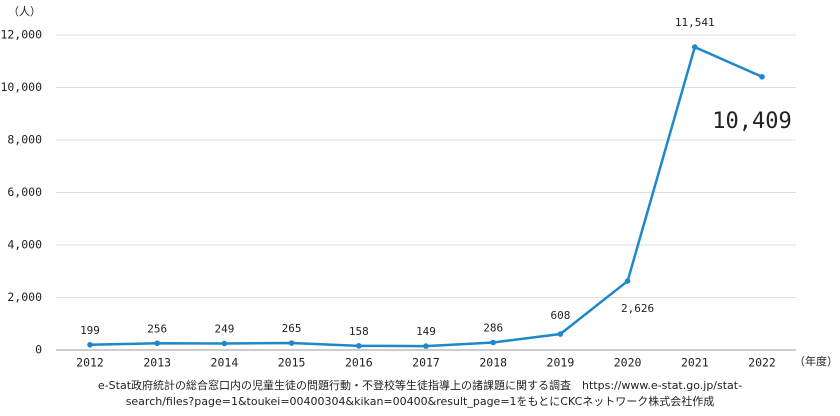  What do you see at coordinates (561, 363) in the screenshot?
I see `x-tick-label: 2019` at bounding box center [561, 363].